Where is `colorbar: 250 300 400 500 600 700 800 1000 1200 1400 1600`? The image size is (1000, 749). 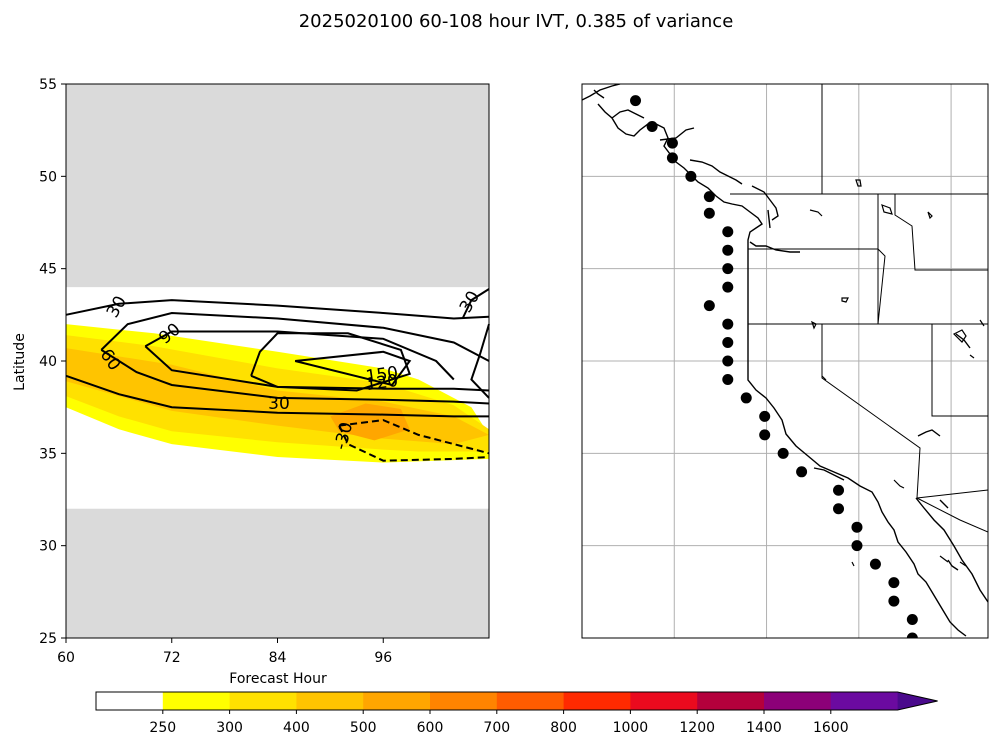 colorbar: 250 300 400 500 600 700 800 1000 1200 1400 1600 is located at coordinates (516, 713).